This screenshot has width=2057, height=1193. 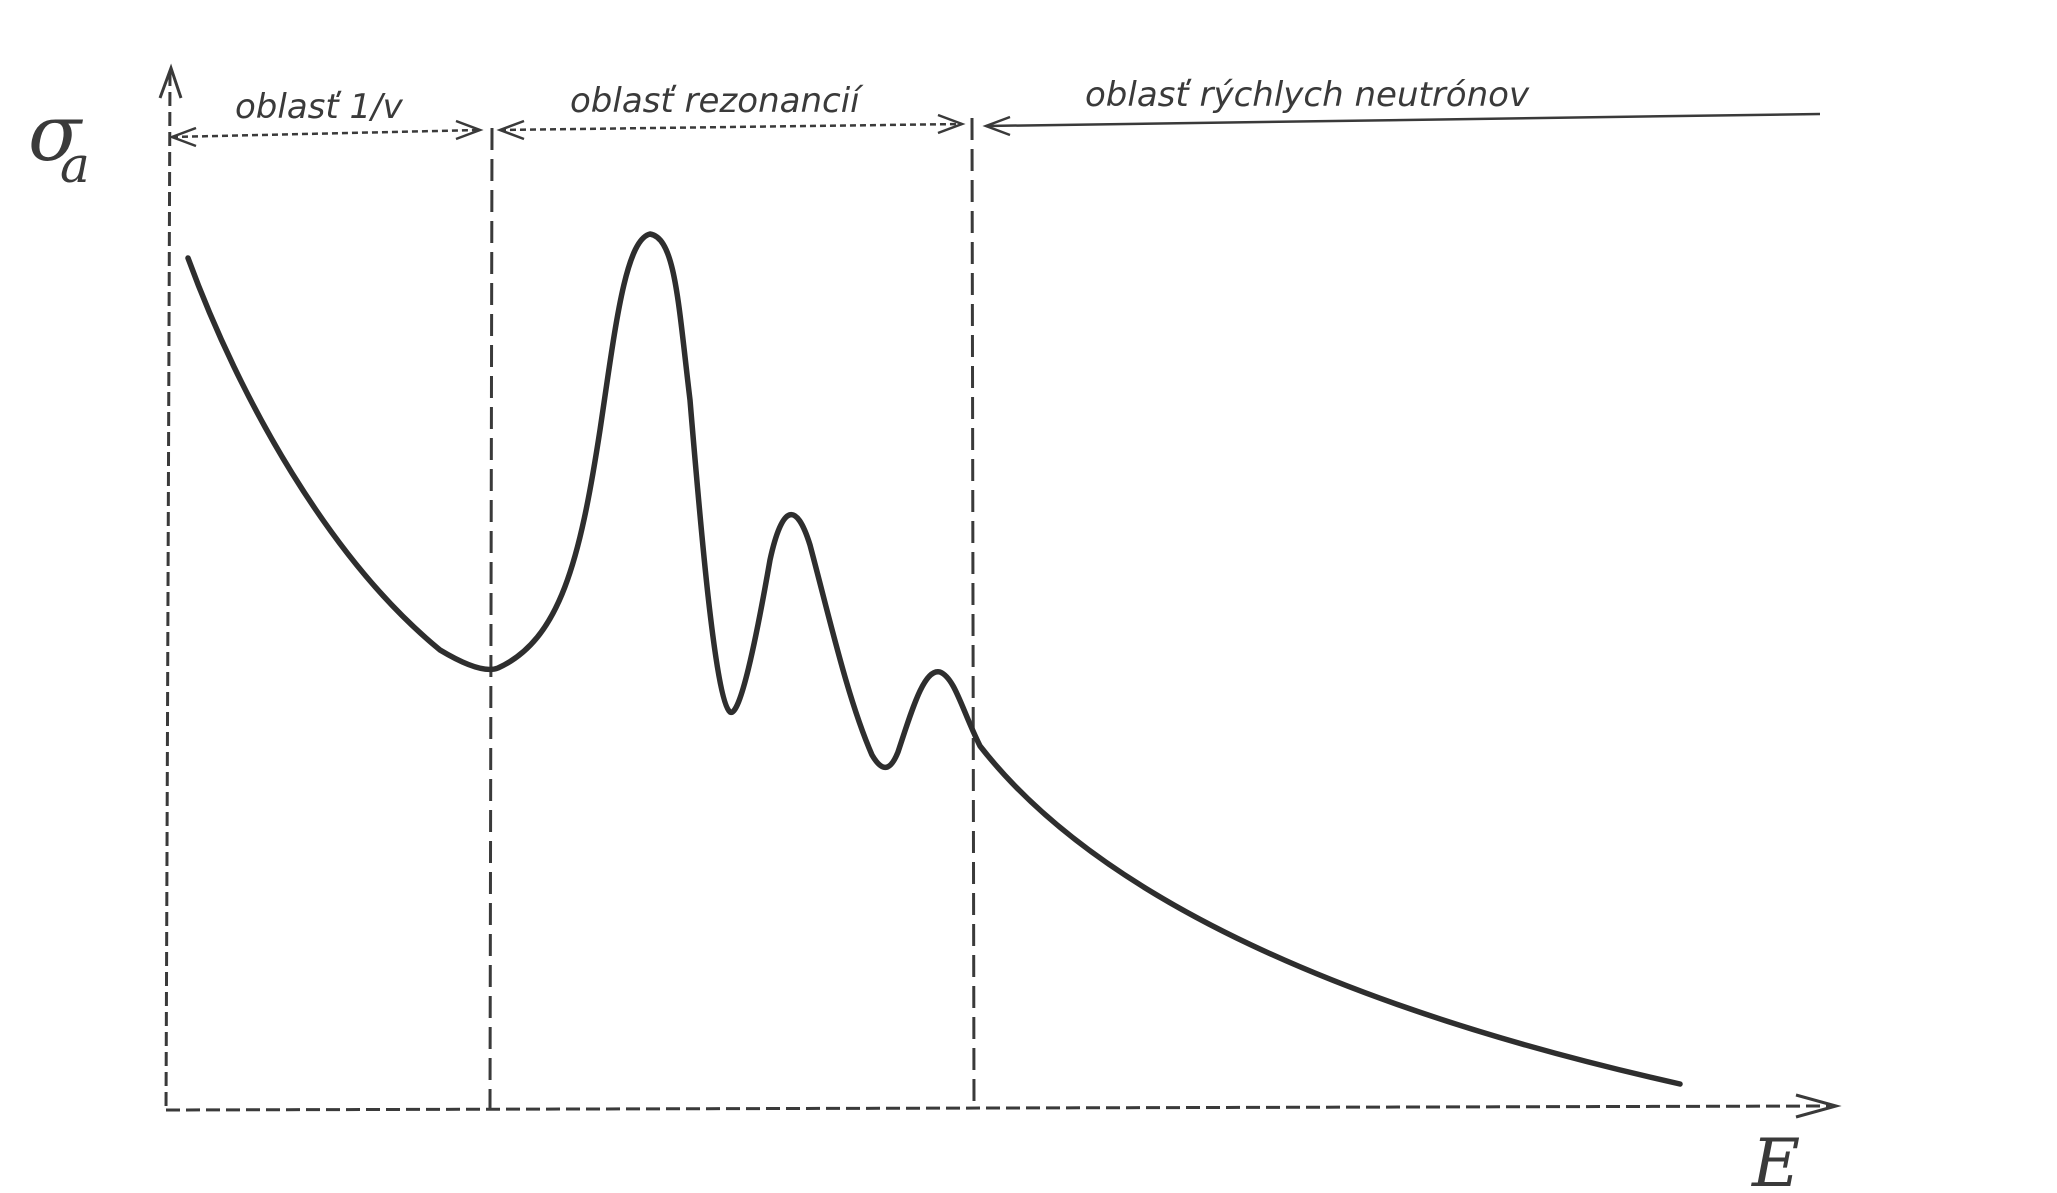 What do you see at coordinates (717, 101) in the screenshot?
I see `region-label-resonance: oblasť rezonancií` at bounding box center [717, 101].